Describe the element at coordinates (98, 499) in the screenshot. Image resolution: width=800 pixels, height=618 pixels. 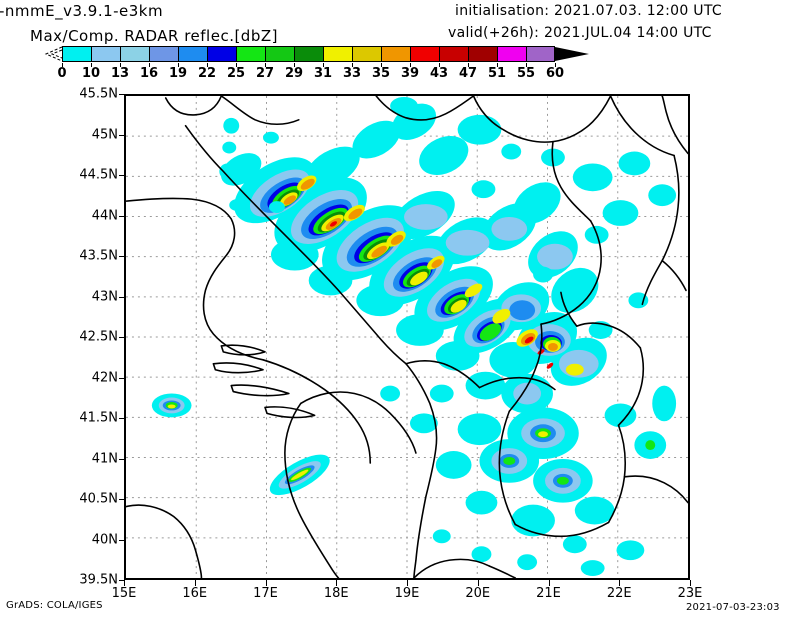
I see `y-axis-tick-label: 40.5N` at that location.